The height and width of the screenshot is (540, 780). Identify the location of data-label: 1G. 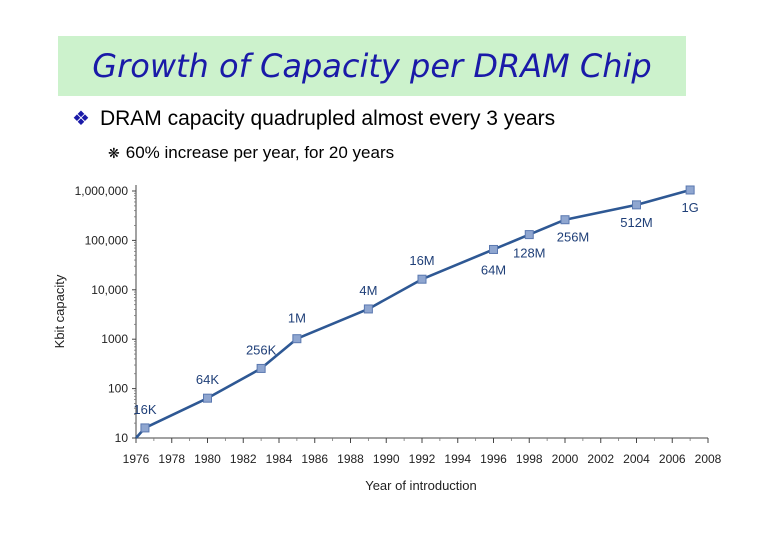
(689, 207).